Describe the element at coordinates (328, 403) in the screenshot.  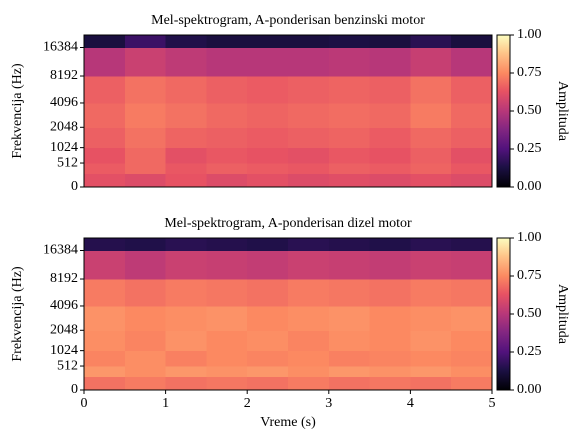
I see `x-tick-label: 3` at that location.